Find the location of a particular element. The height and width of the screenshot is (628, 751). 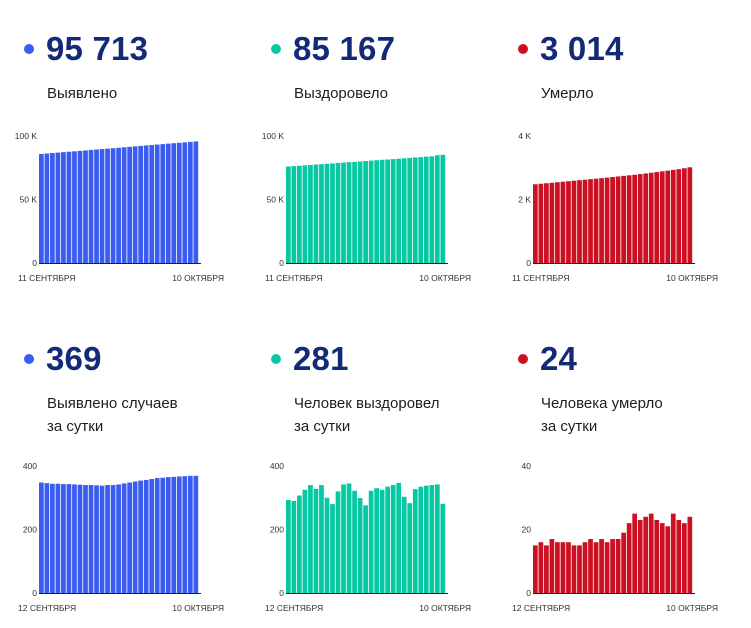

x-tick-label-start: 12 СЕНТЯБРЯ is located at coordinates (541, 608).